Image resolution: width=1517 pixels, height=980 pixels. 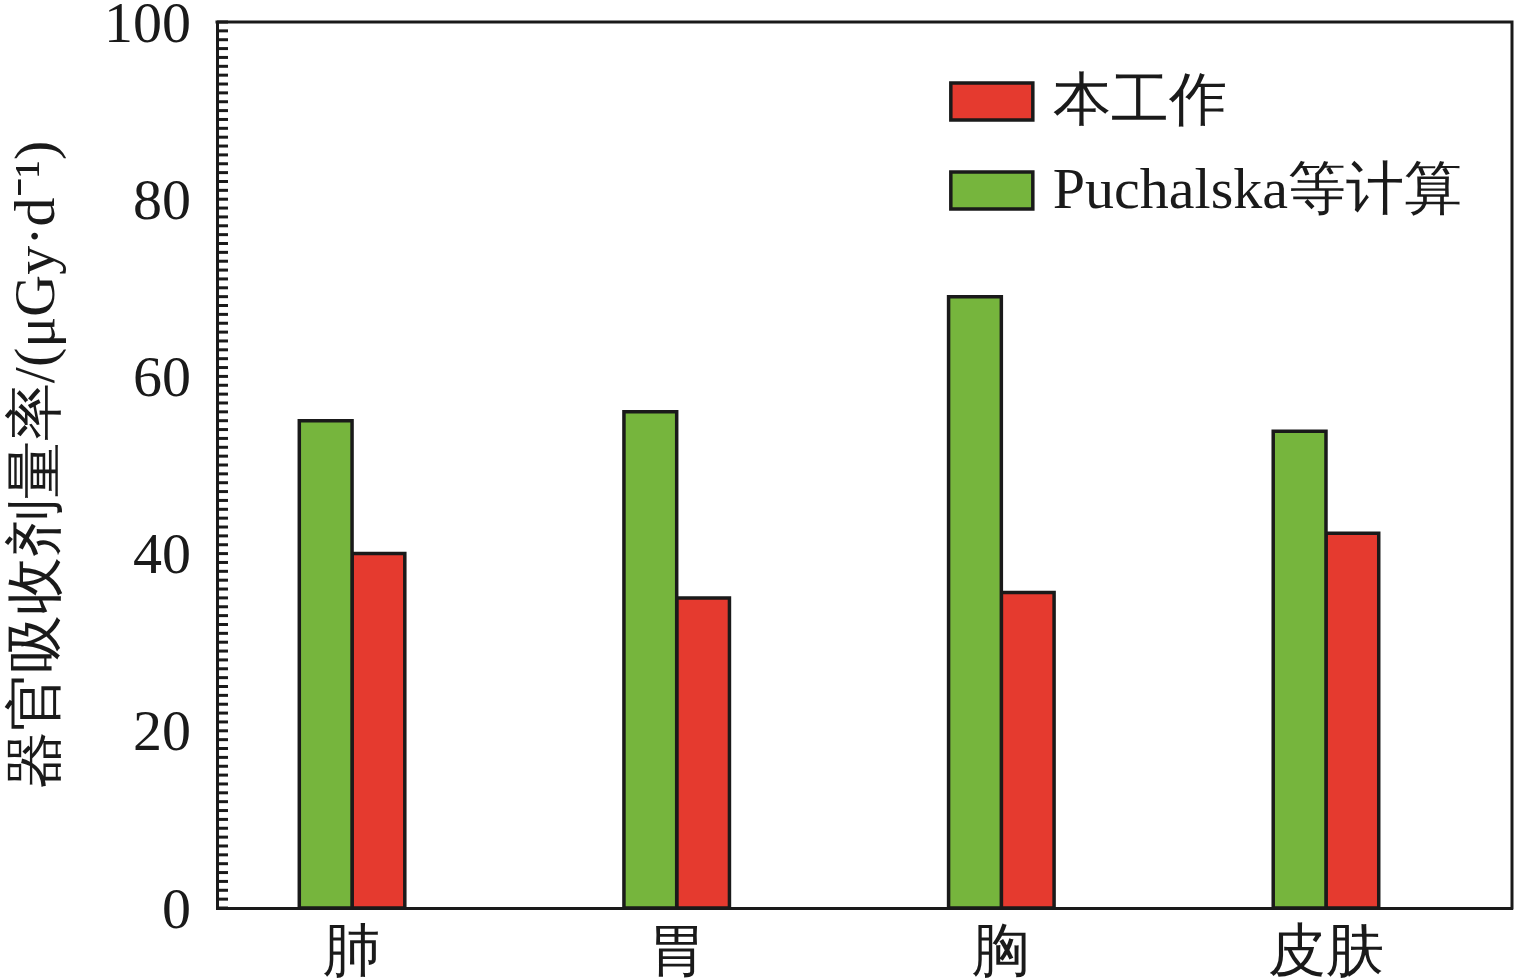 I want to click on y-tick-label: 40, so click(x=162, y=554).